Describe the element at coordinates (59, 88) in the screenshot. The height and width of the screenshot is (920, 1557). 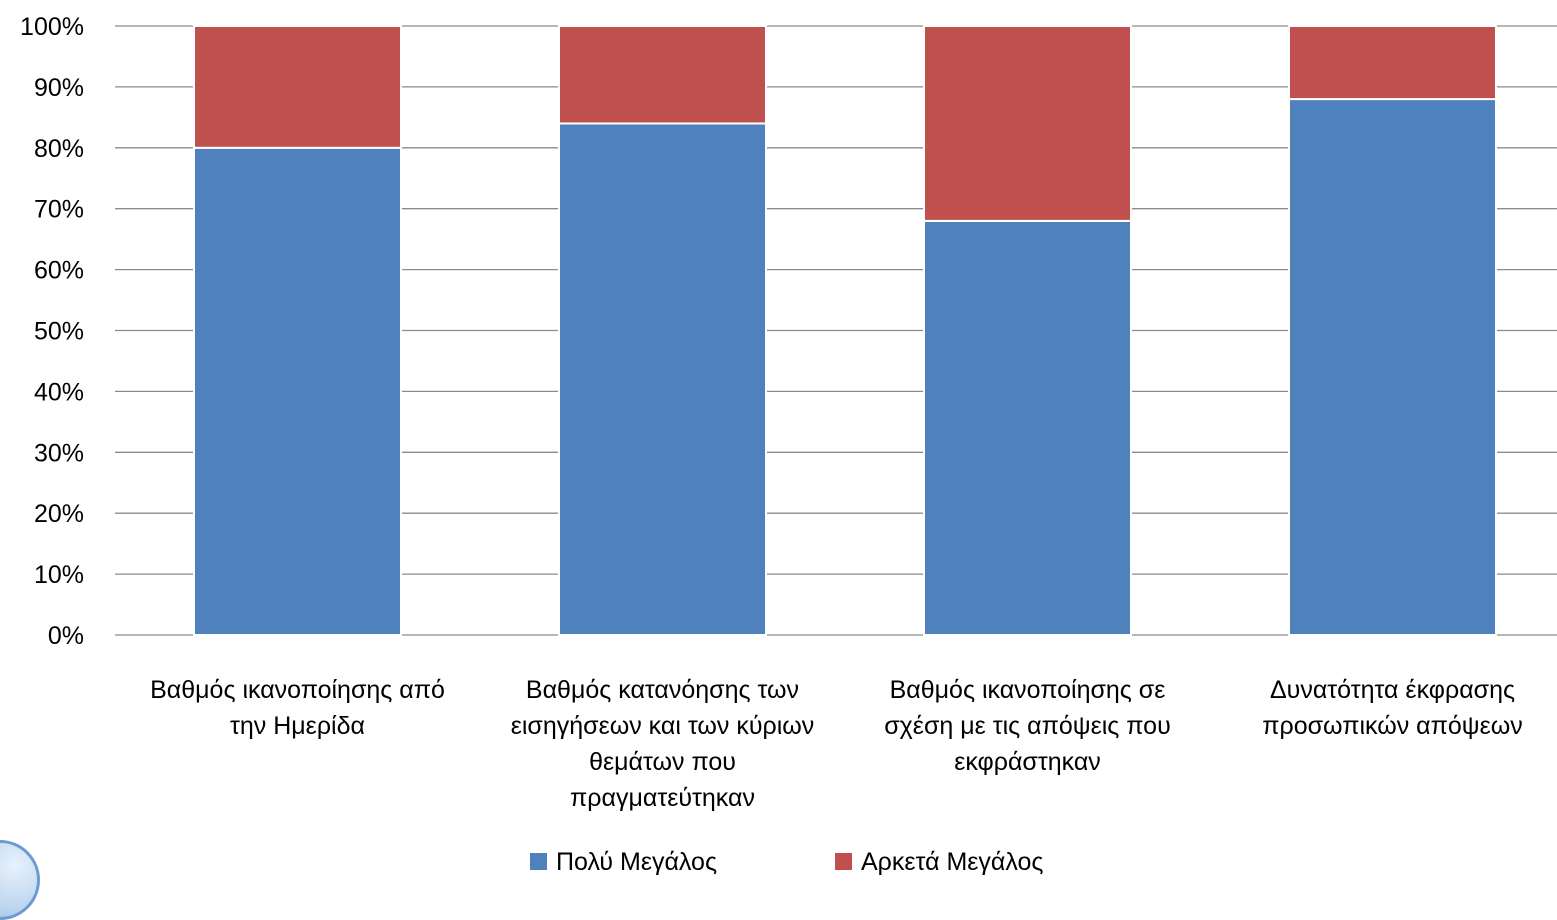
I see `y-tick-label: 90%` at that location.